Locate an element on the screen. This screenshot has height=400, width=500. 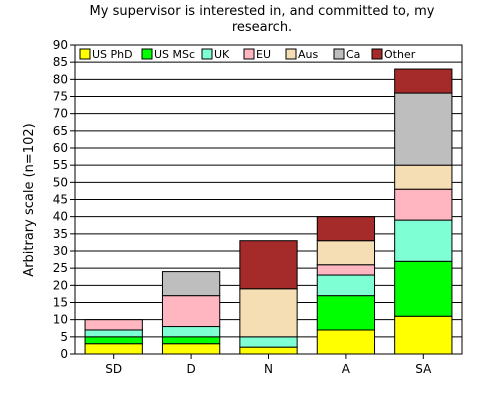
bar-segment-ca-d is located at coordinates (191, 284).